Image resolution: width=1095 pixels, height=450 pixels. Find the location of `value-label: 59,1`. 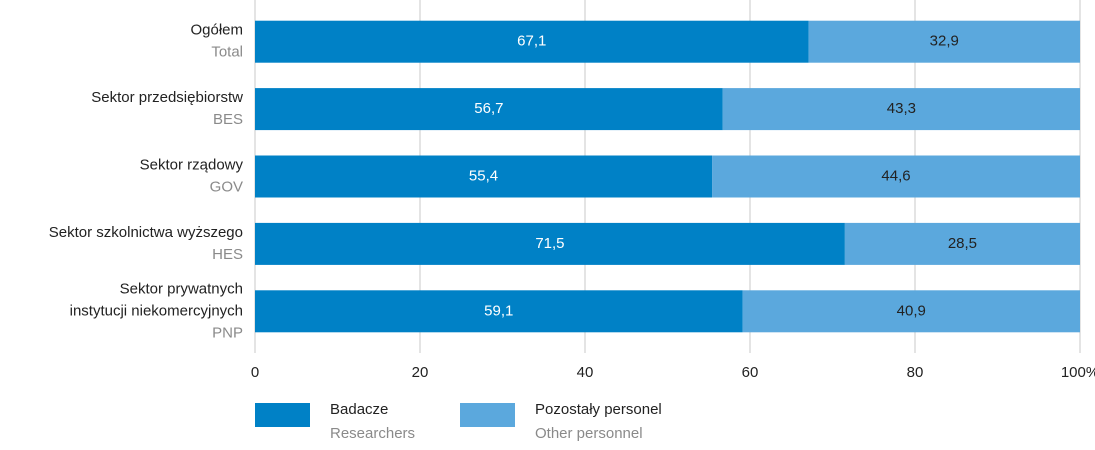

value-label: 59,1 is located at coordinates (498, 310).